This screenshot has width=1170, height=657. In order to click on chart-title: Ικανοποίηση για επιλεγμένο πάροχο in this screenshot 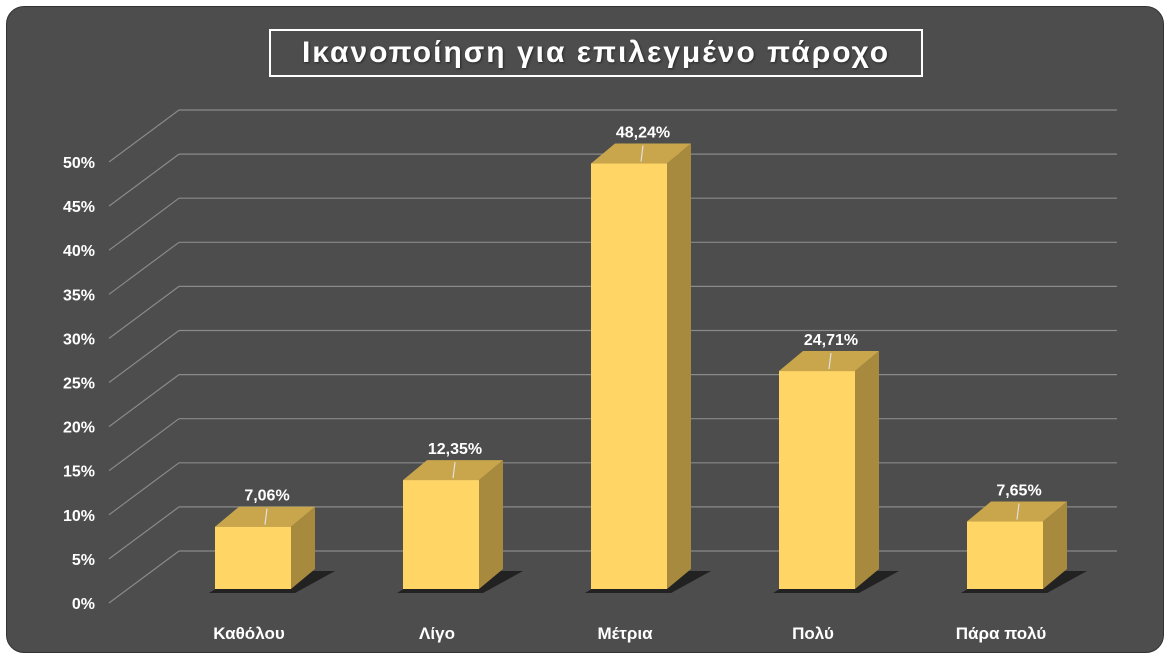, I will do `click(596, 52)`.